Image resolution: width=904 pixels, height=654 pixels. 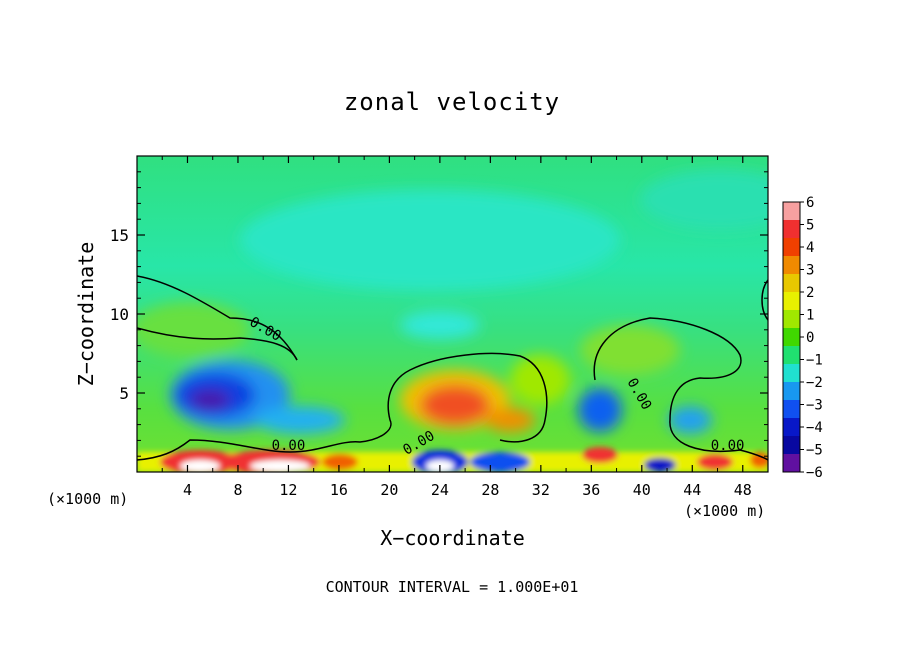 What do you see at coordinates (814, 361) in the screenshot?
I see `colorbar-label: −1` at bounding box center [814, 361].